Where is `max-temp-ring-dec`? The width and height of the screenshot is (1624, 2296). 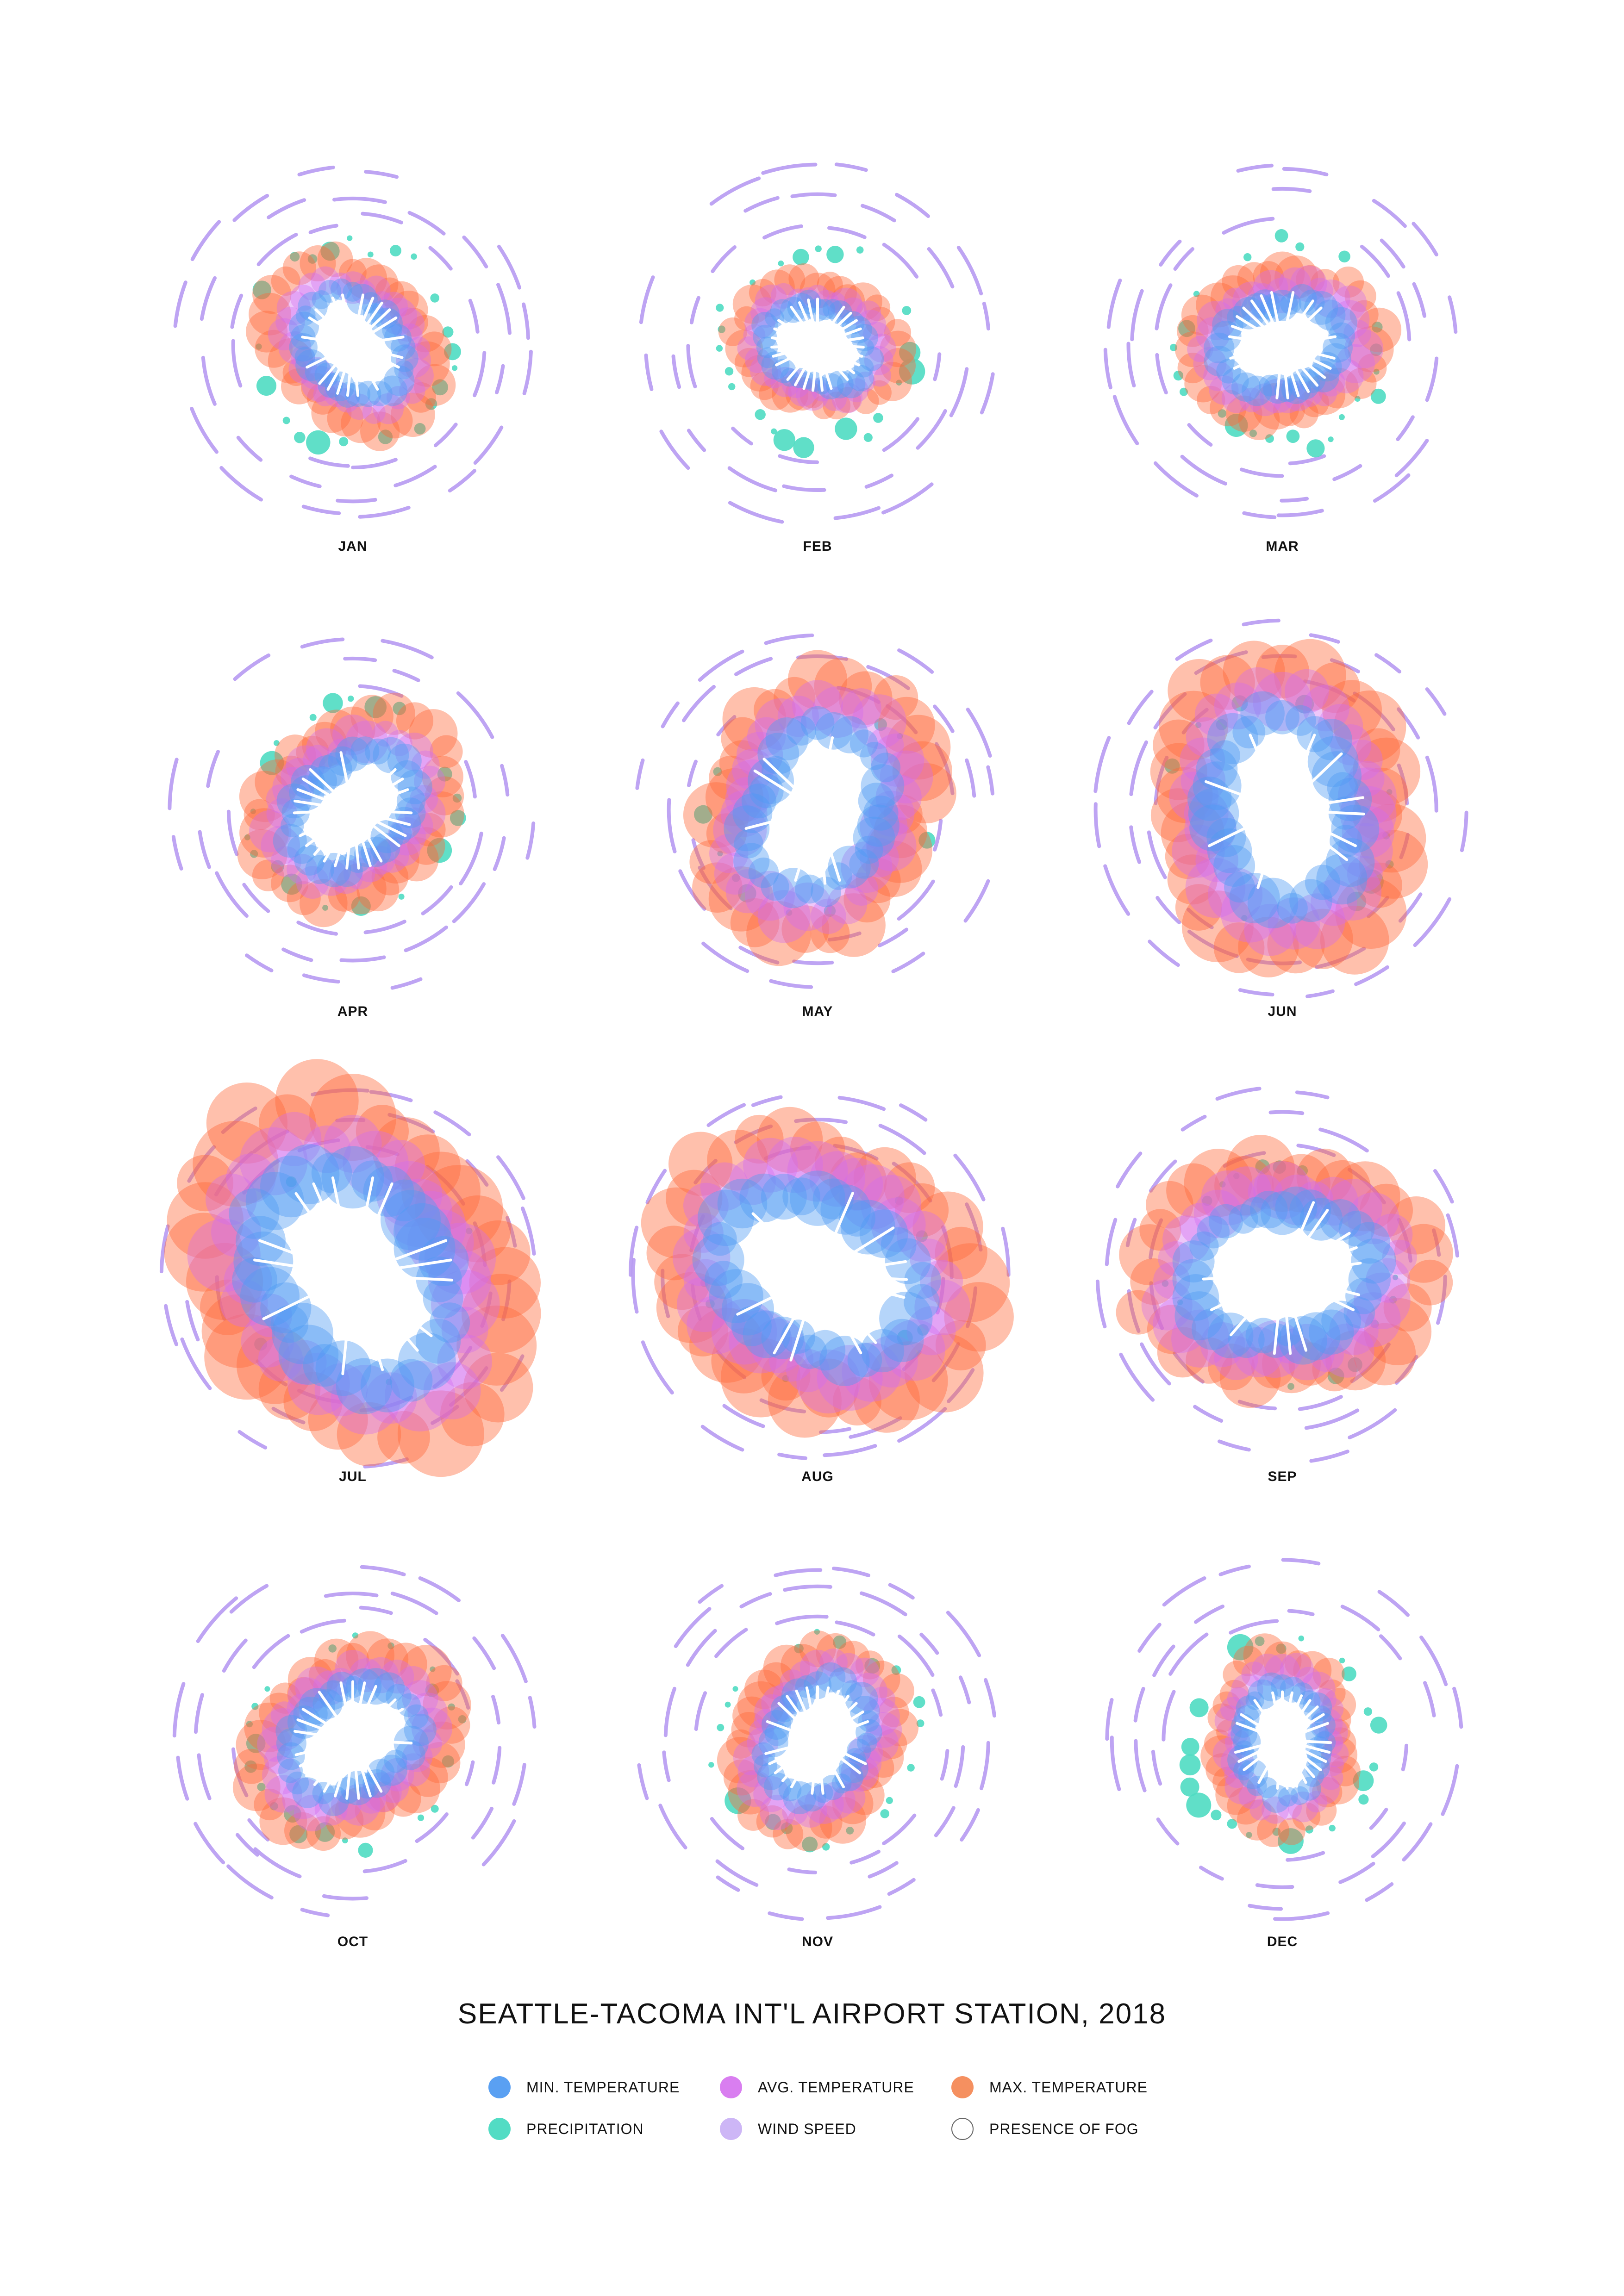 max-temp-ring-dec is located at coordinates (1280, 1740).